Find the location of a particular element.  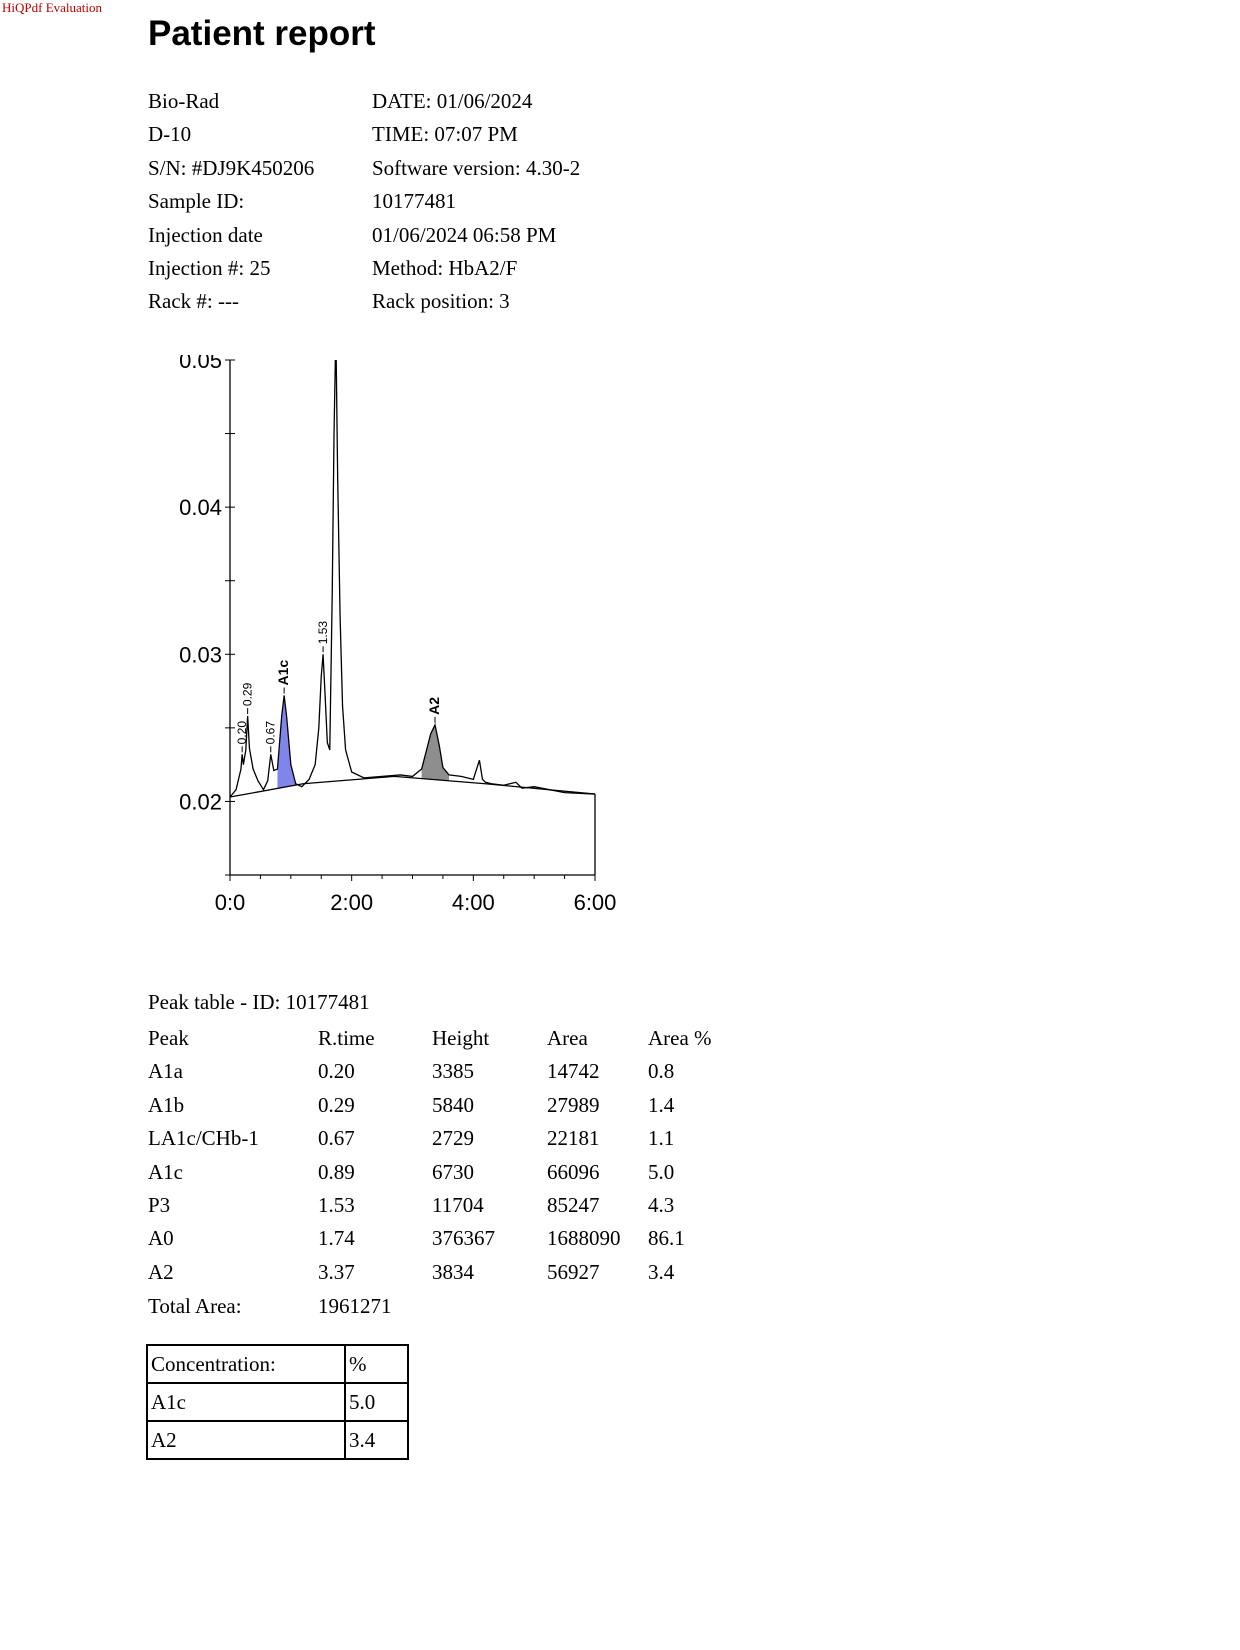

peak-table-cell: 11704 is located at coordinates (458, 1204).